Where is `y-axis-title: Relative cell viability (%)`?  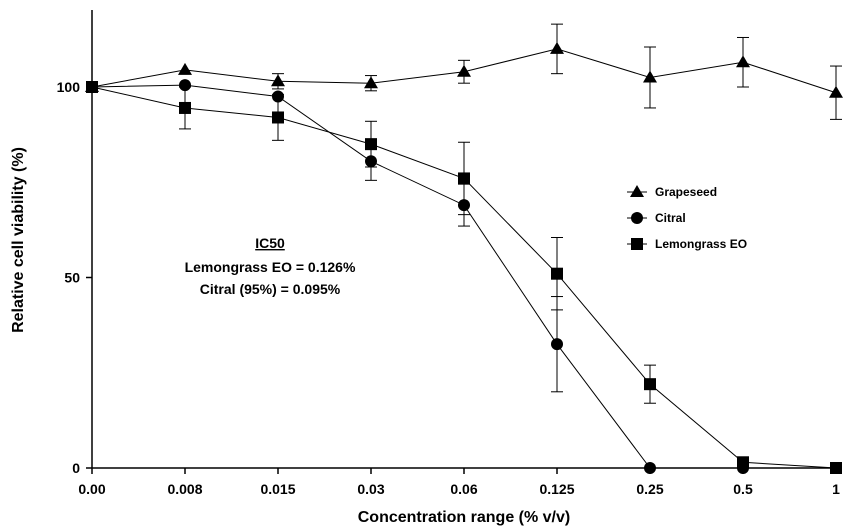 y-axis-title: Relative cell viability (%) is located at coordinates (18, 240).